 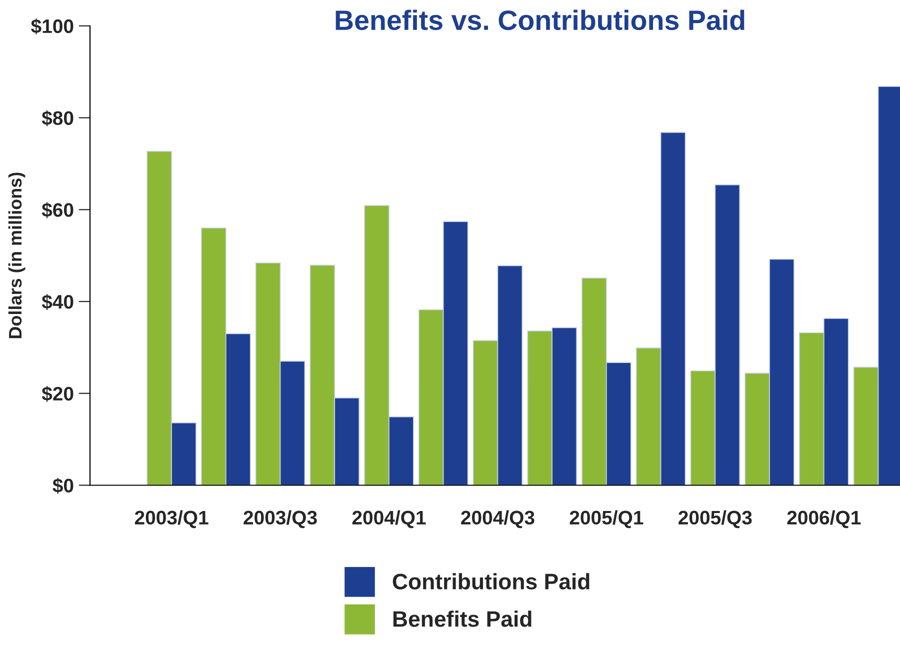 What do you see at coordinates (497, 519) in the screenshot?
I see `x-tick-label: 2004/Q3` at bounding box center [497, 519].